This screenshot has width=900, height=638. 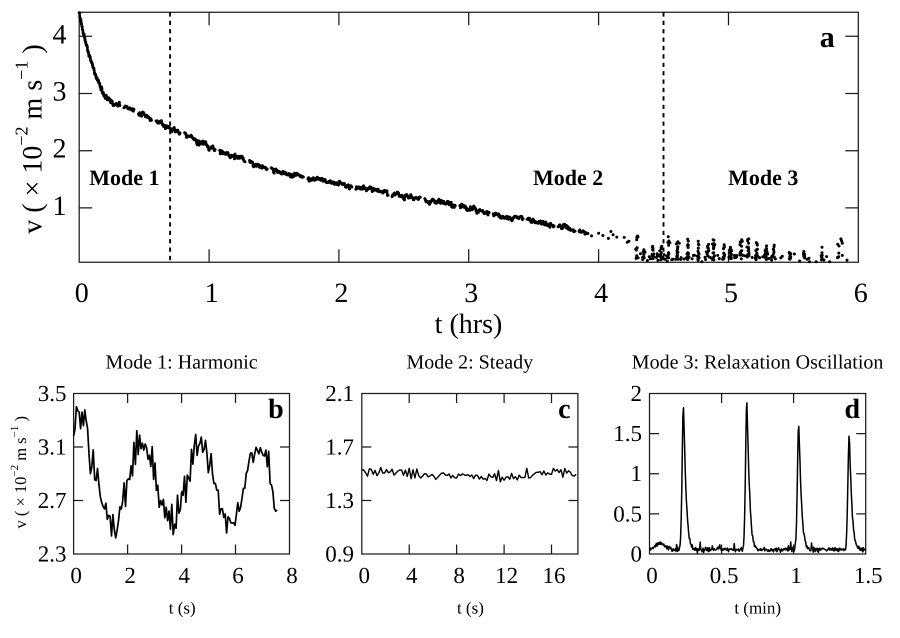 I want to click on svg-text: d, so click(x=853, y=409).